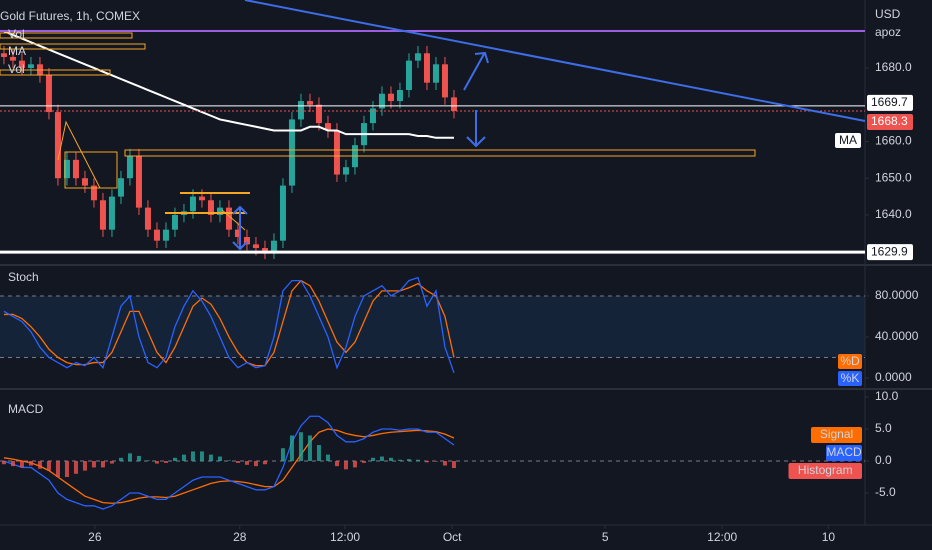  I want to click on price-tag, so click(890, 252).